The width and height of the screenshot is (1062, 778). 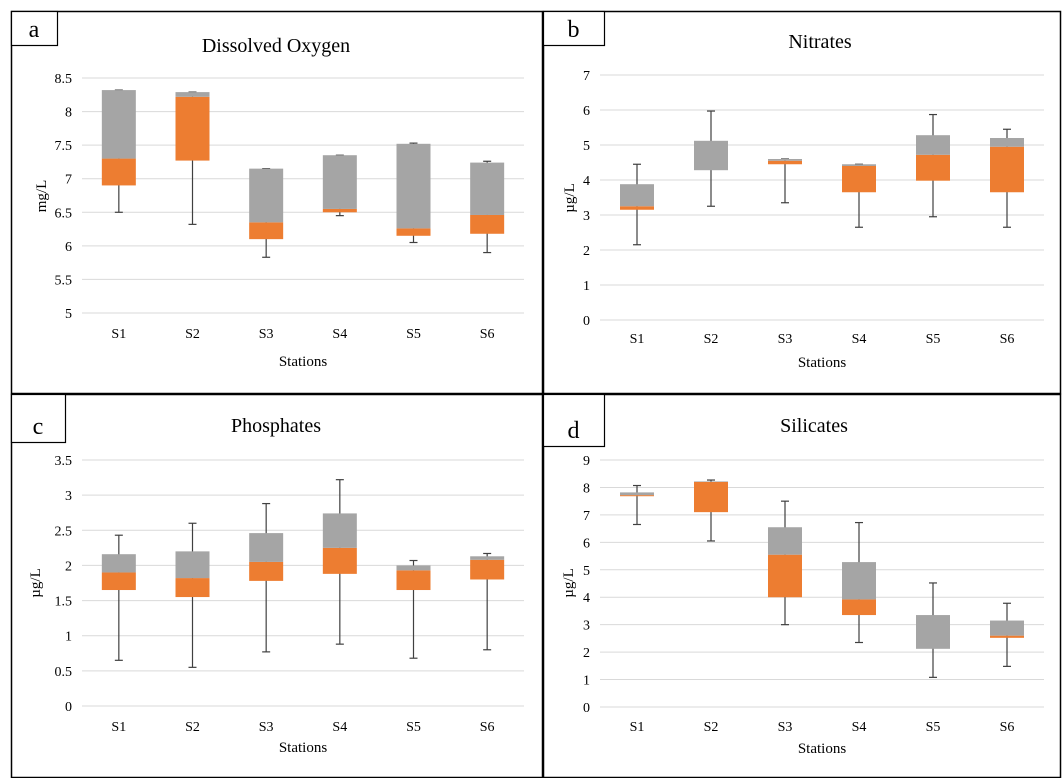 I want to click on box-S3, so click(x=266, y=577).